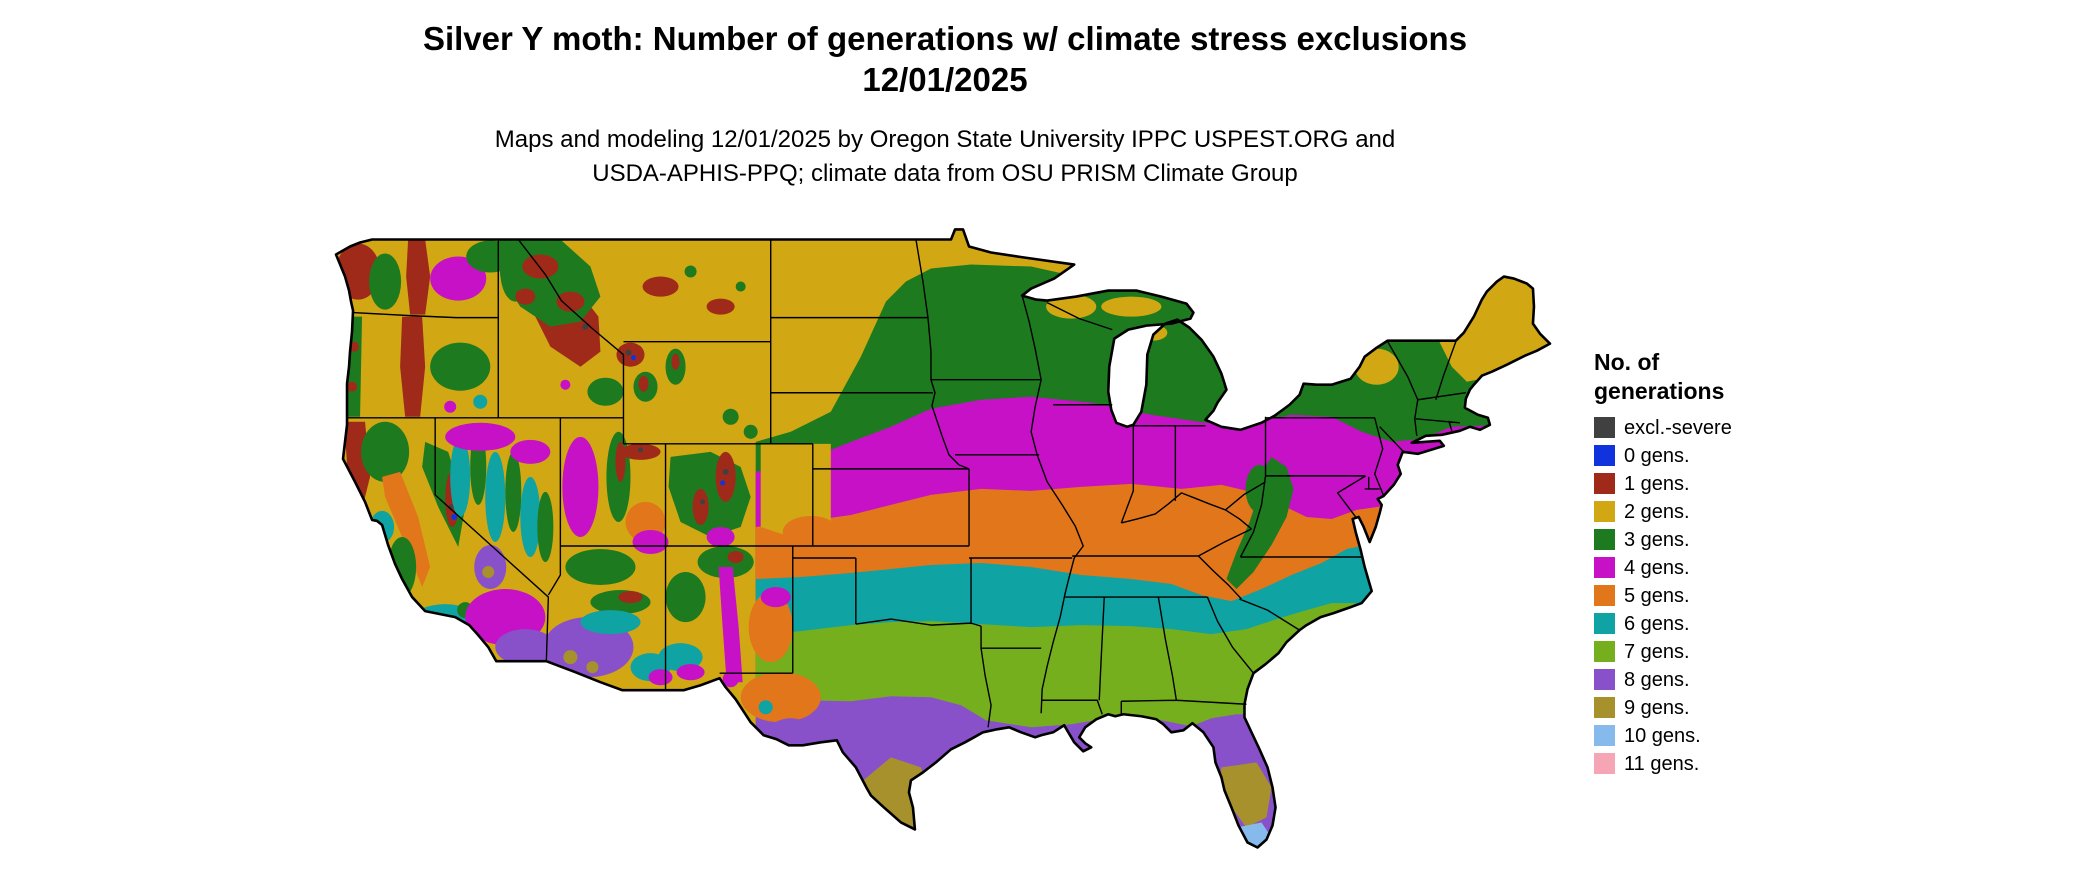 The width and height of the screenshot is (2100, 892). I want to click on patch-wut-4-gens, so click(580, 486).